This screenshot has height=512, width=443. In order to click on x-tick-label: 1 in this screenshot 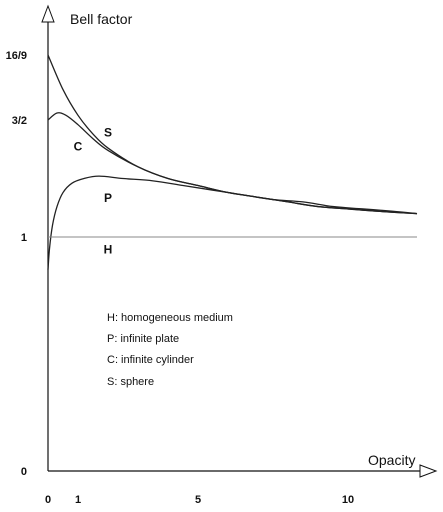, I will do `click(78, 500)`.